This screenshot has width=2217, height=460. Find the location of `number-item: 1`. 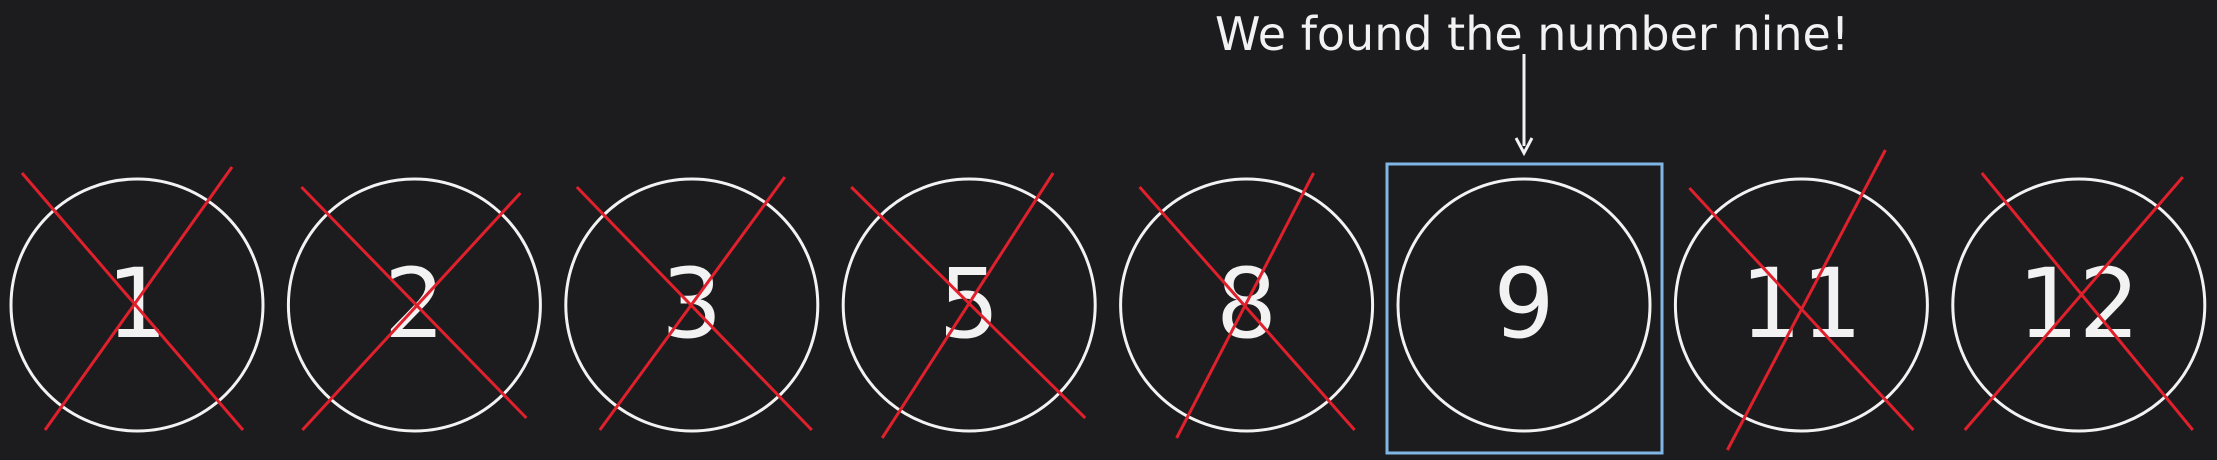

number-item: 1 is located at coordinates (137, 299).